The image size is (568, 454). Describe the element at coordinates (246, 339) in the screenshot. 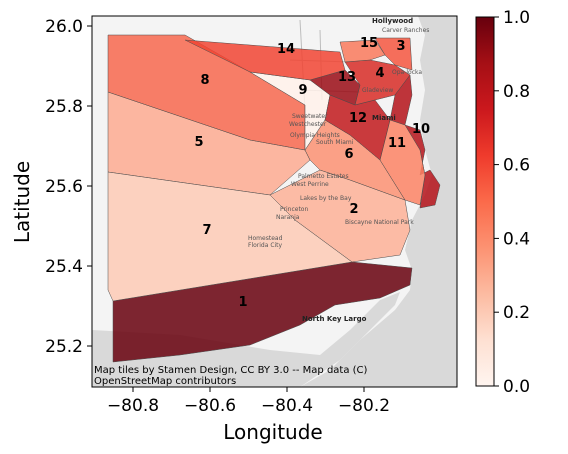

I see `florida-bay-water` at that location.